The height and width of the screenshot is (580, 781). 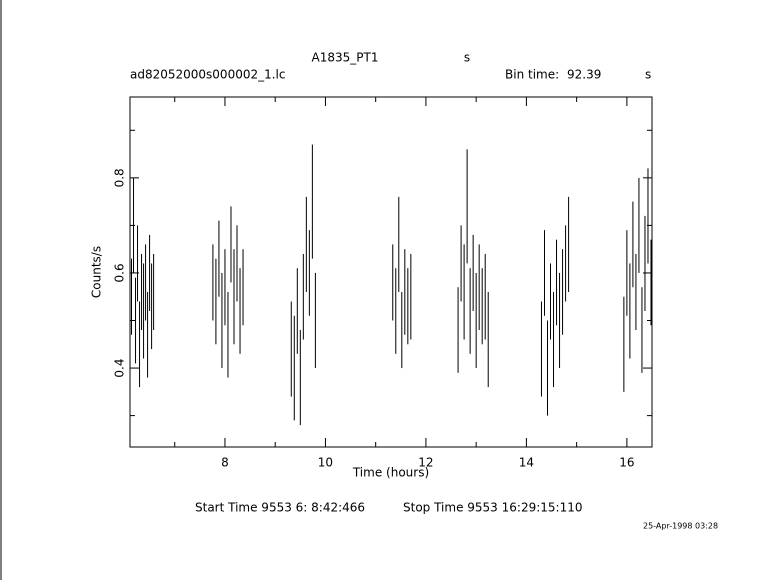 What do you see at coordinates (120, 272) in the screenshot?
I see `y-tick-label: 0.6` at bounding box center [120, 272].